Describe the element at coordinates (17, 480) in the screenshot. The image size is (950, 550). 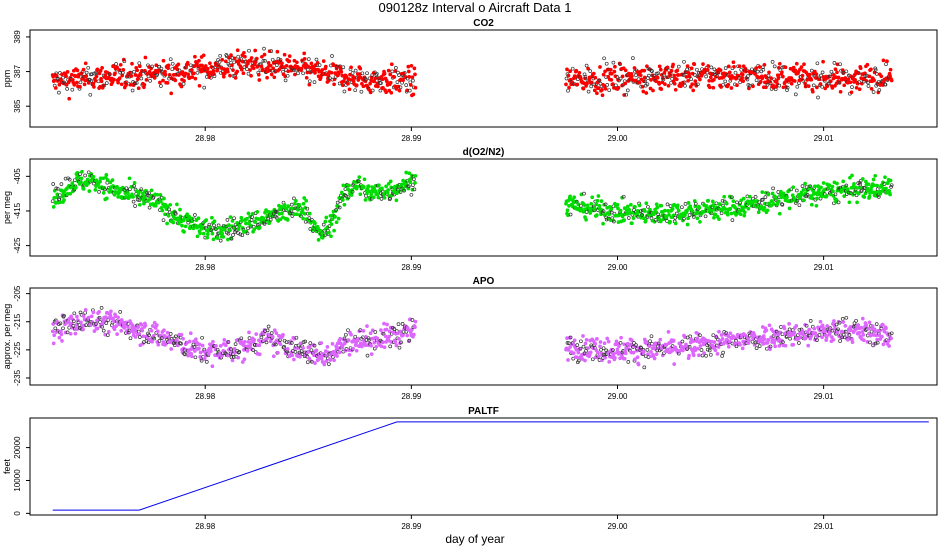
I see `y-tick-label: 10000` at that location.